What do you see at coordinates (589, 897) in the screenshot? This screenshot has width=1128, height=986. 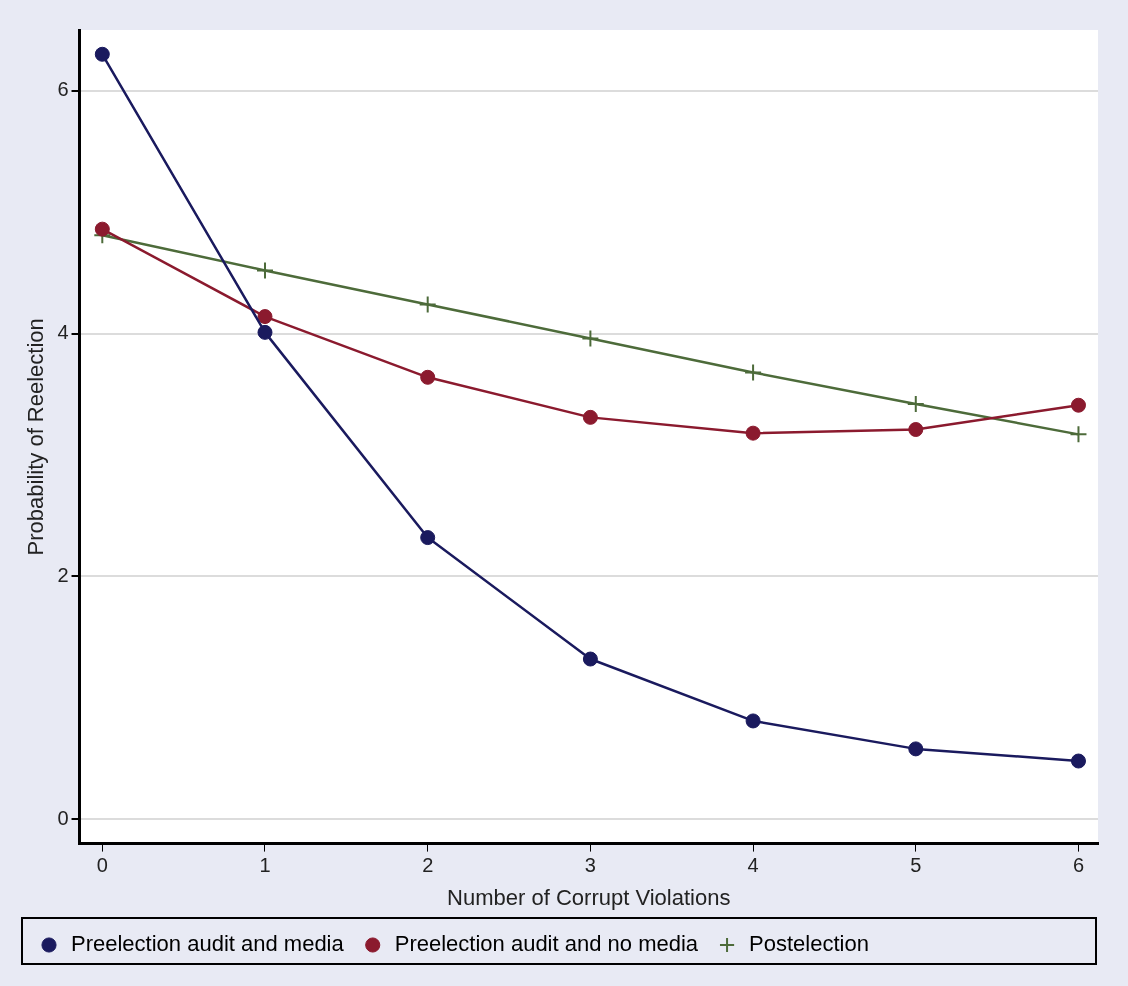 I see `x-axis-title: Number of Corrupt Violations` at bounding box center [589, 897].